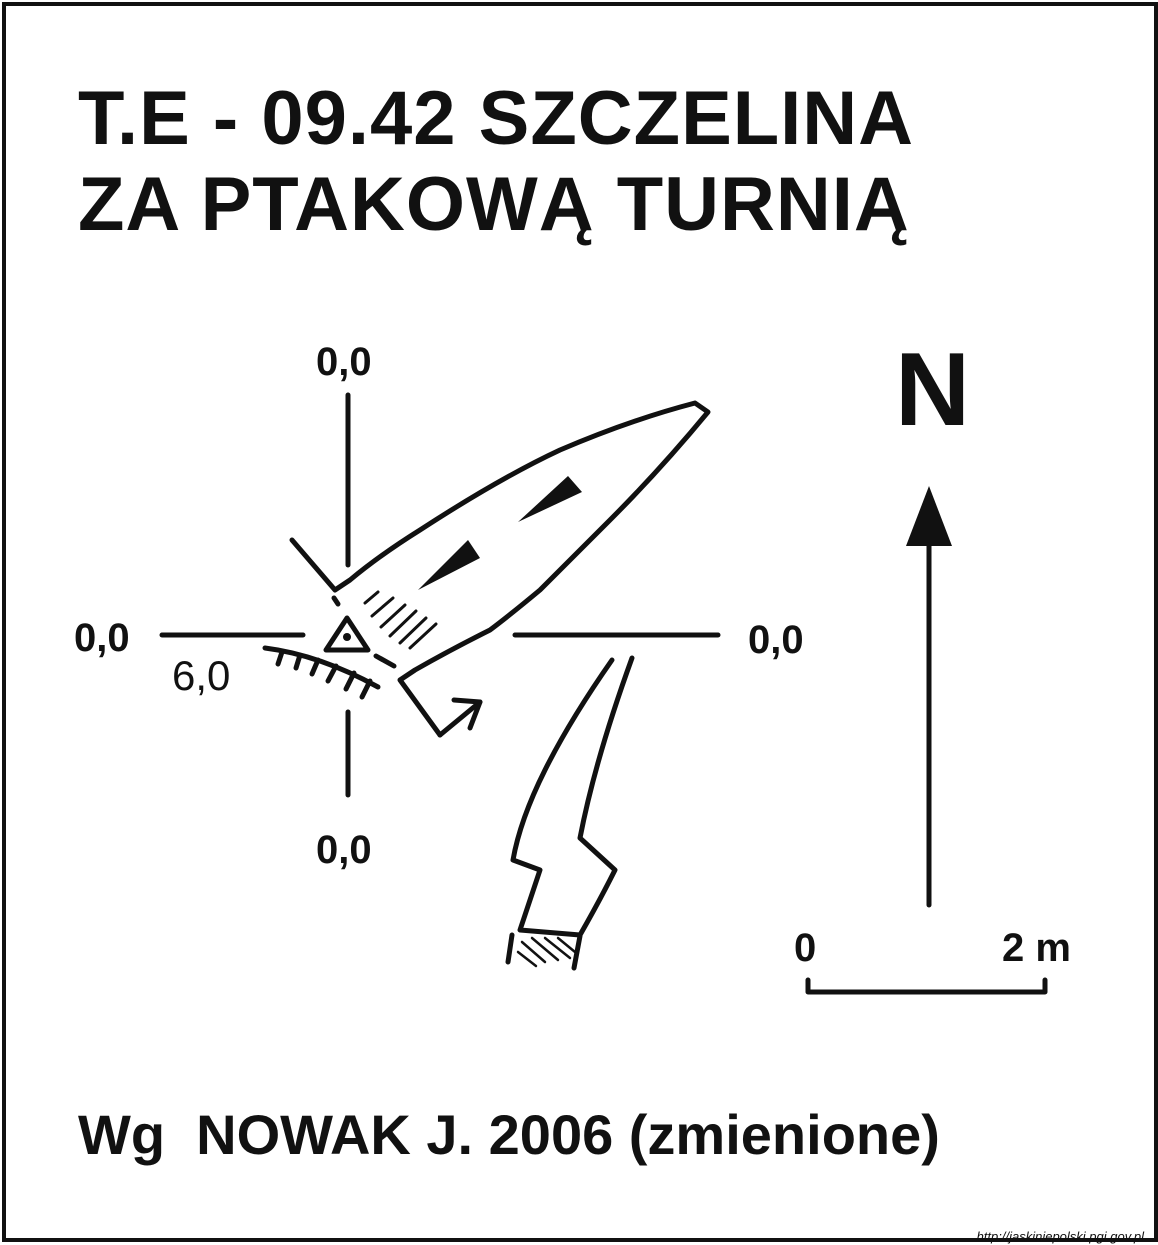  Describe the element at coordinates (467, 714) in the screenshot. I see `exit-arrow-head` at that location.